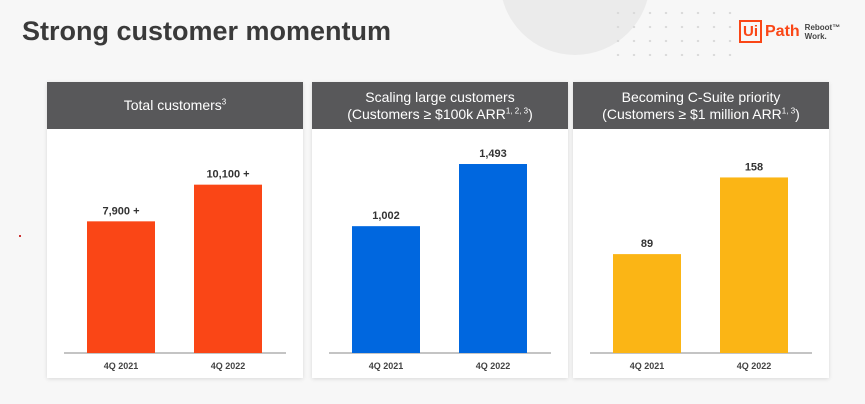 This screenshot has width=865, height=404. What do you see at coordinates (782, 31) in the screenshot?
I see `logo-path-text: Path` at bounding box center [782, 31].